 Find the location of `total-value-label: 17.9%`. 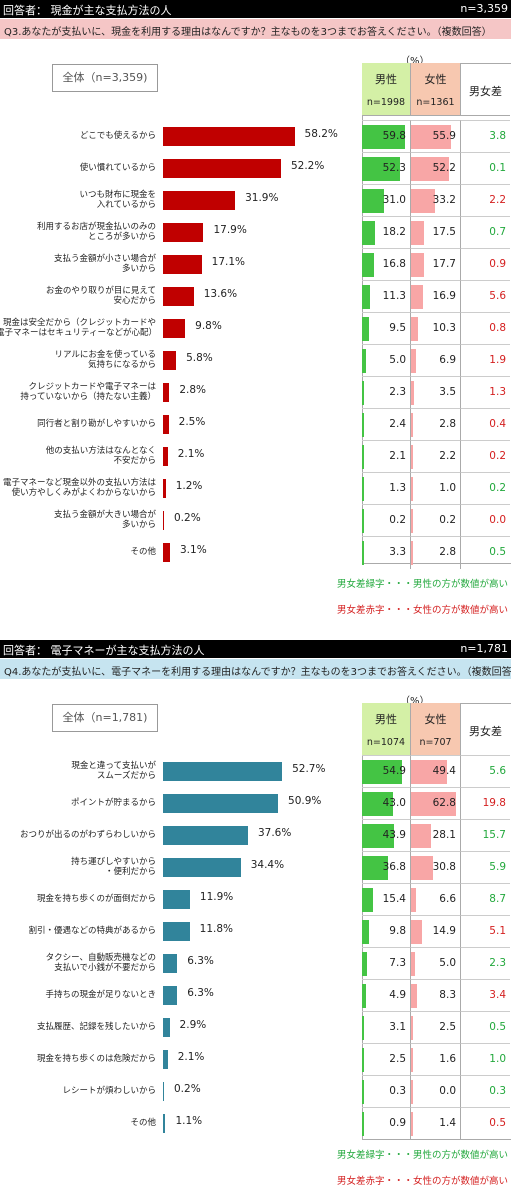

total-value-label: 17.9% is located at coordinates (230, 230).